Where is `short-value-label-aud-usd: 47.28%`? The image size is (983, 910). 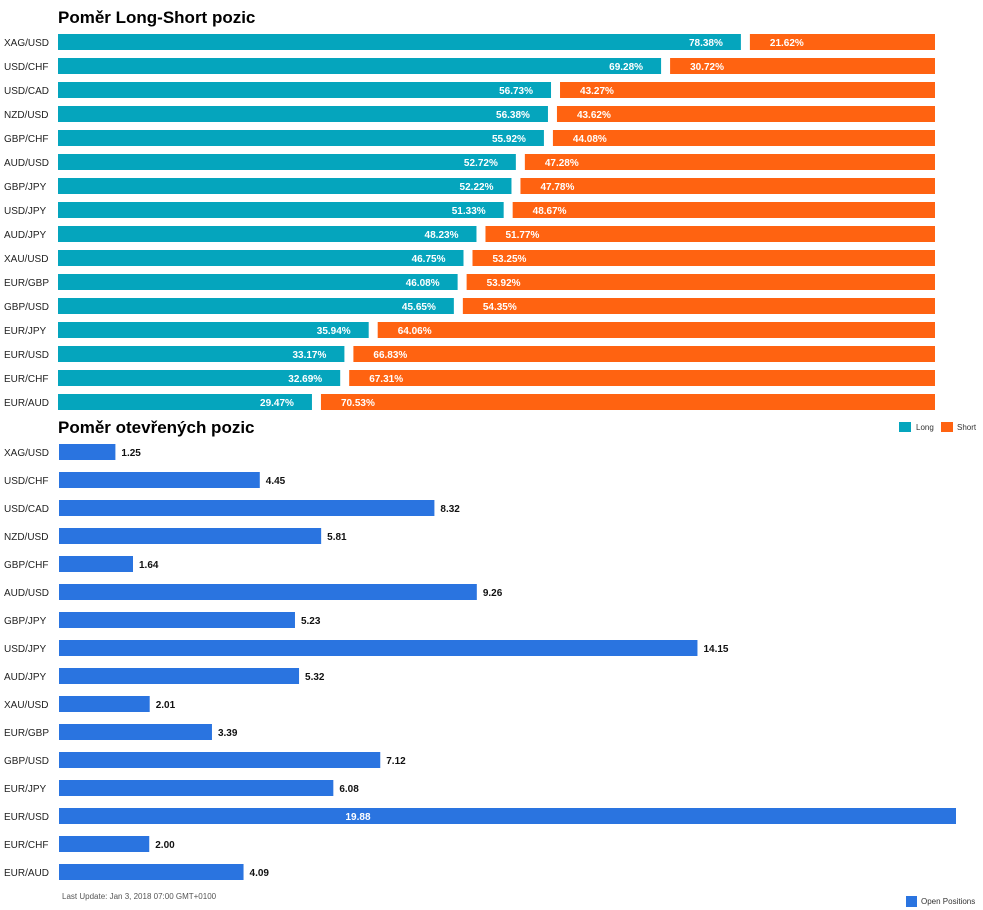 short-value-label-aud-usd: 47.28% is located at coordinates (562, 163).